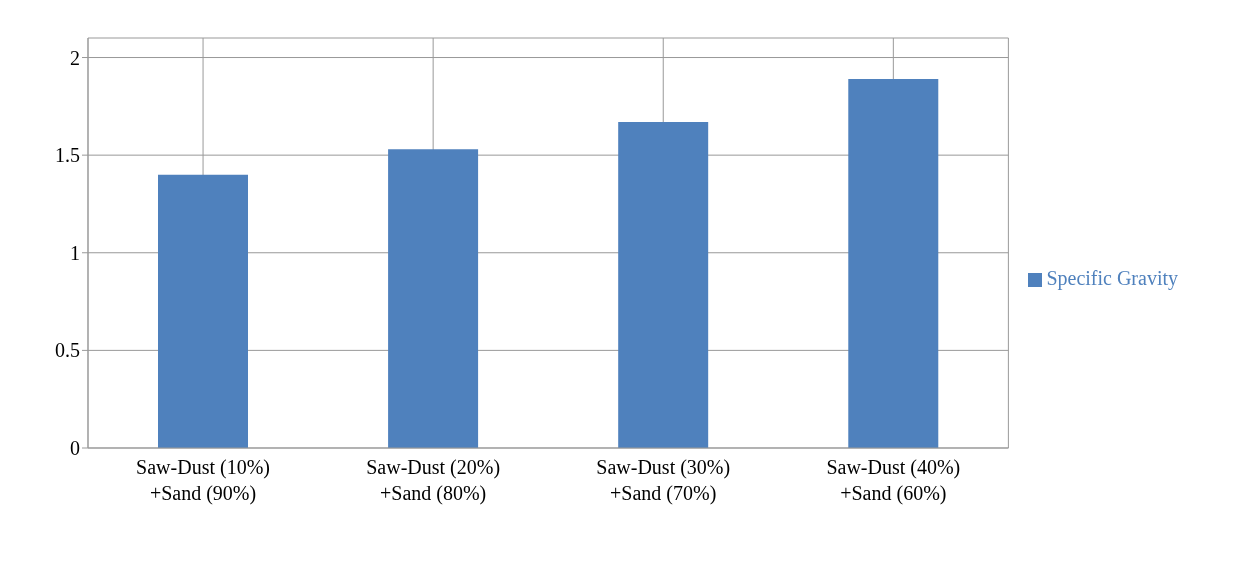 This screenshot has width=1237, height=565. I want to click on y-tick-label: 1.5, so click(67, 155).